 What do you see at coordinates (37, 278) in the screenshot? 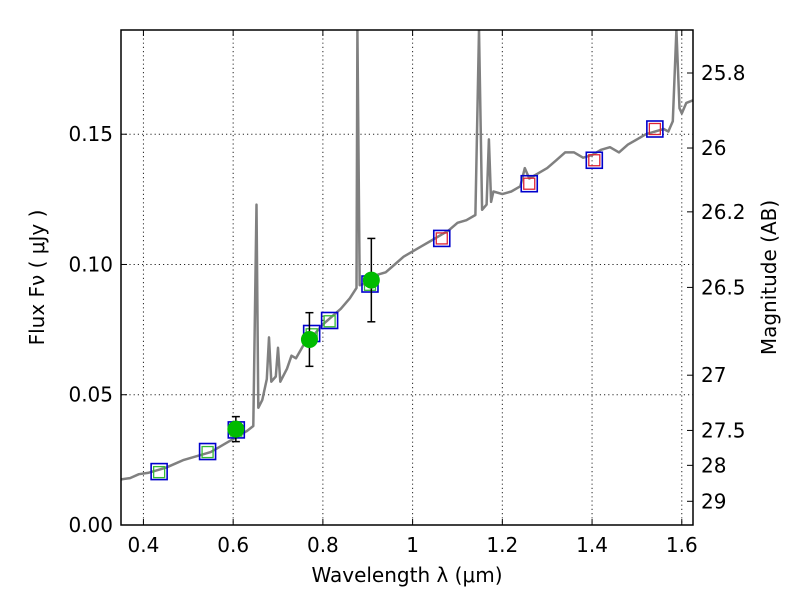
I see `y-axis-label: Flux Fν ( μJy )` at bounding box center [37, 278].